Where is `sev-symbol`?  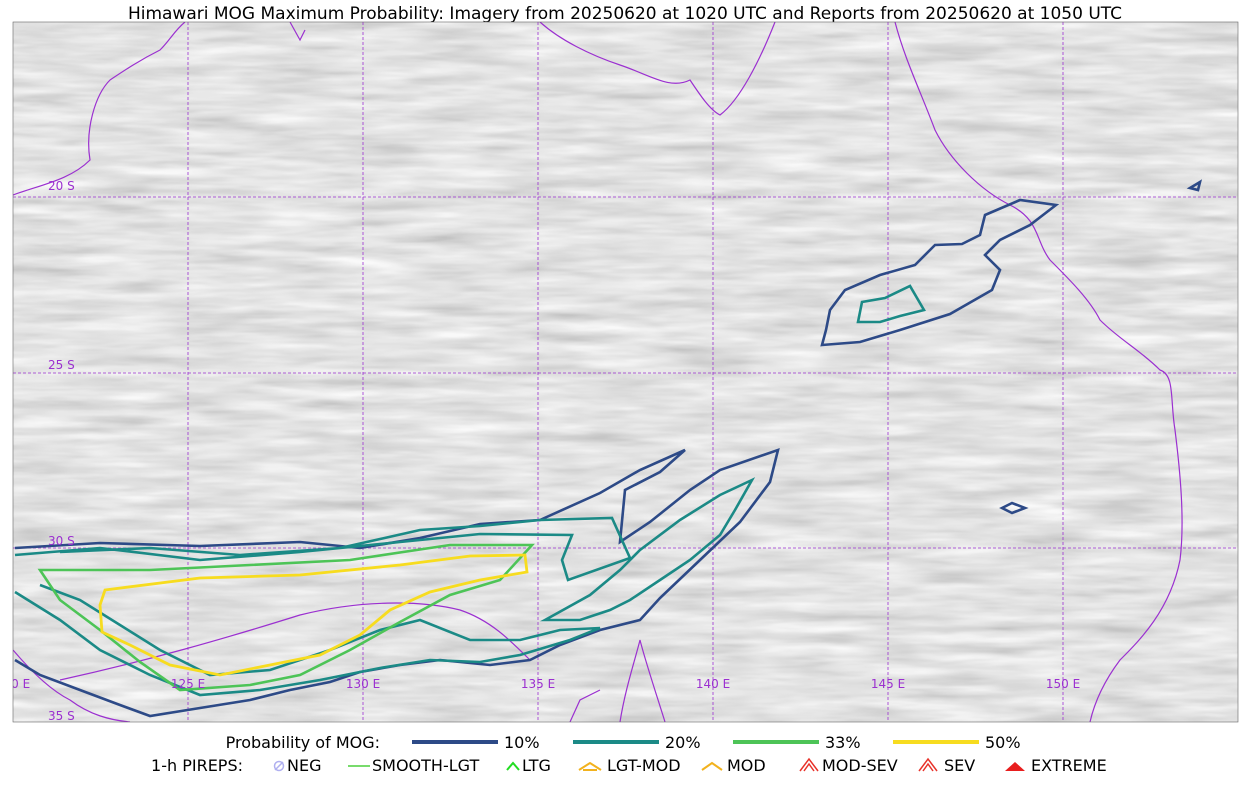 sev-symbol is located at coordinates (928, 764).